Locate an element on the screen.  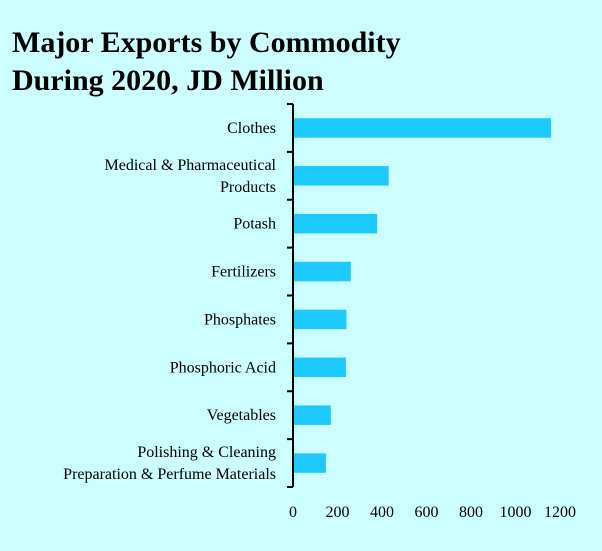
x-tick-label-6: 1200 is located at coordinates (560, 512).